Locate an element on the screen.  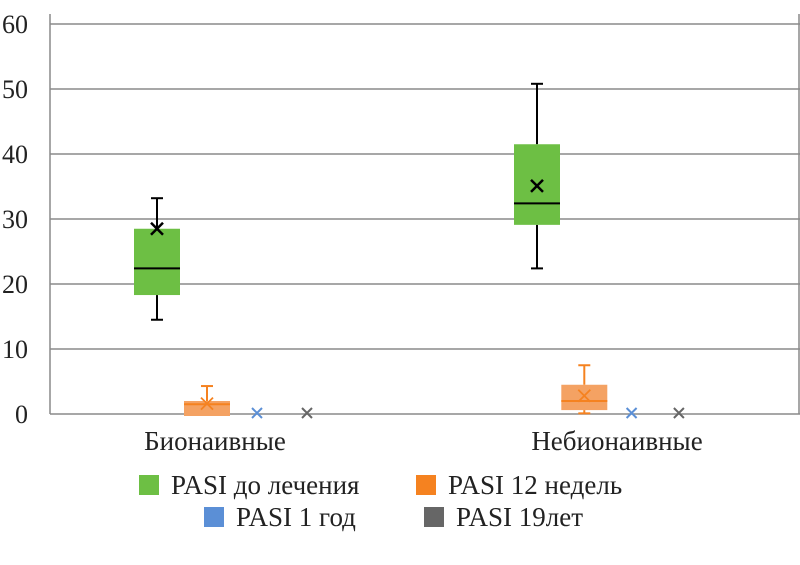
legend-label: PASI 1 год is located at coordinates (296, 517).